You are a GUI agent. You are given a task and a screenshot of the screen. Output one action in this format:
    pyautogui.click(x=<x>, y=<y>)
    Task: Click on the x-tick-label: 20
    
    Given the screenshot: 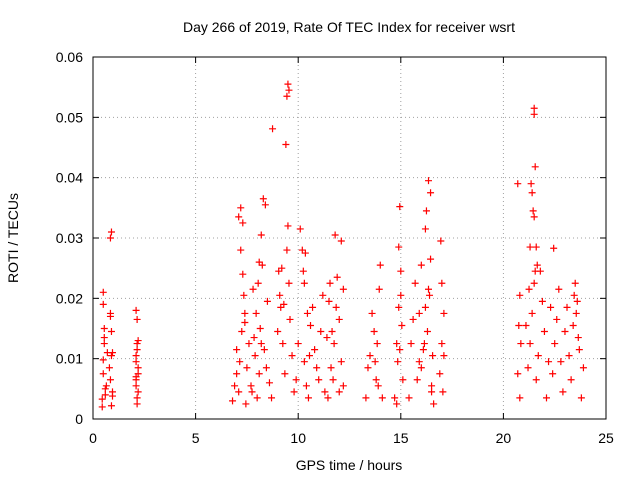 What is the action you would take?
    pyautogui.click(x=504, y=438)
    